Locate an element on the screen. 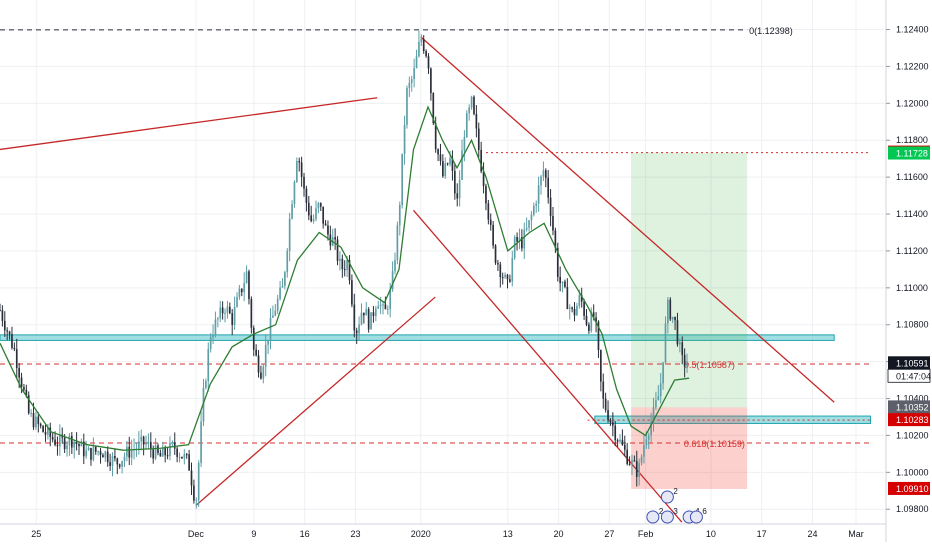  time-tick-label: 25 is located at coordinates (36, 534).